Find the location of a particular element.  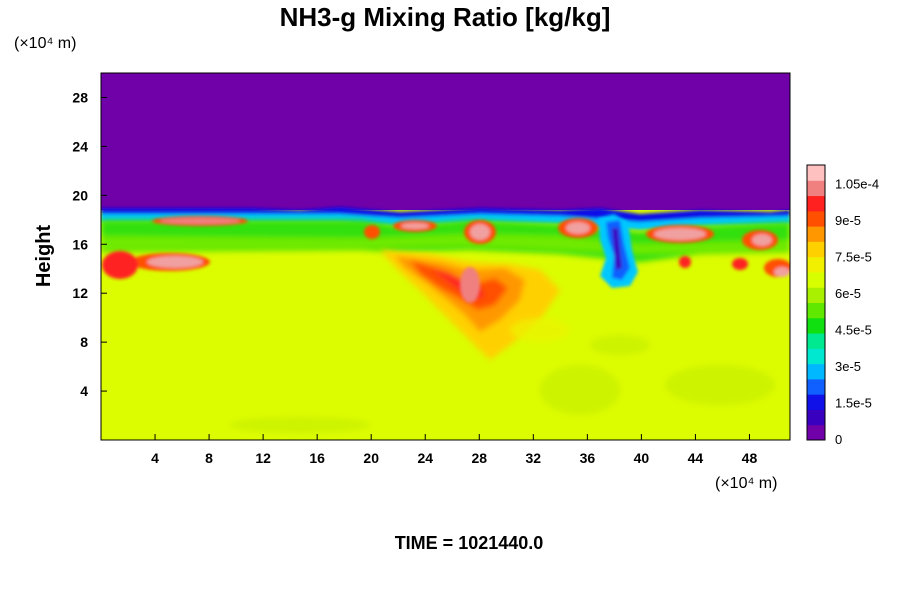

time-label: TIME = 1021440.0 is located at coordinates (469, 543).